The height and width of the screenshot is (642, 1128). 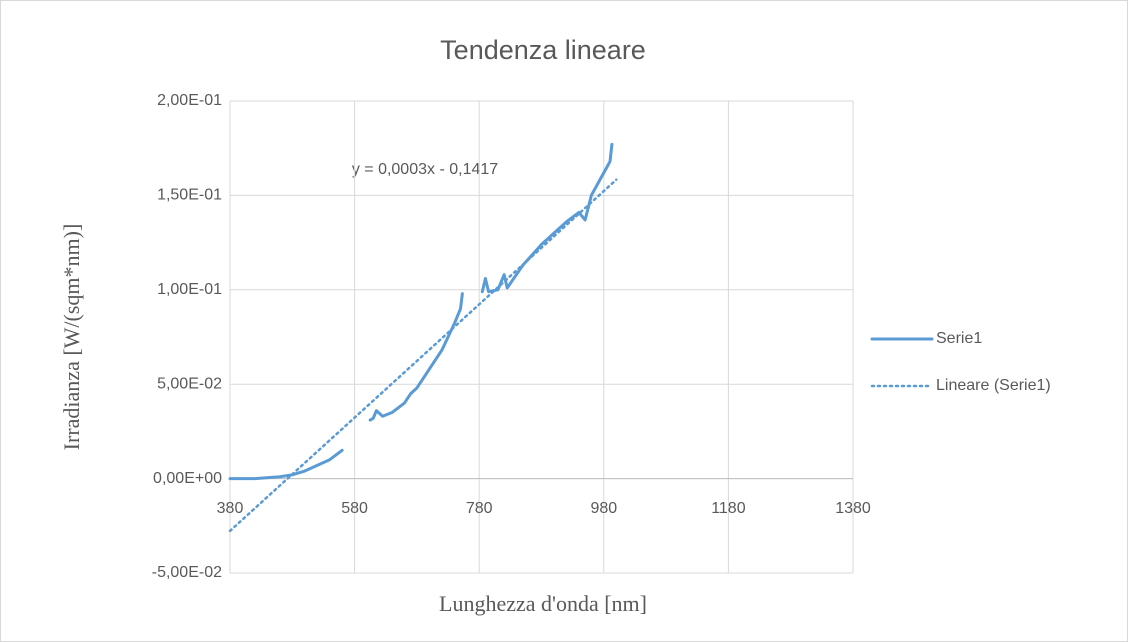 I want to click on y-axis-title: Irradianza [W/(sqm*nm)], so click(x=71, y=337).